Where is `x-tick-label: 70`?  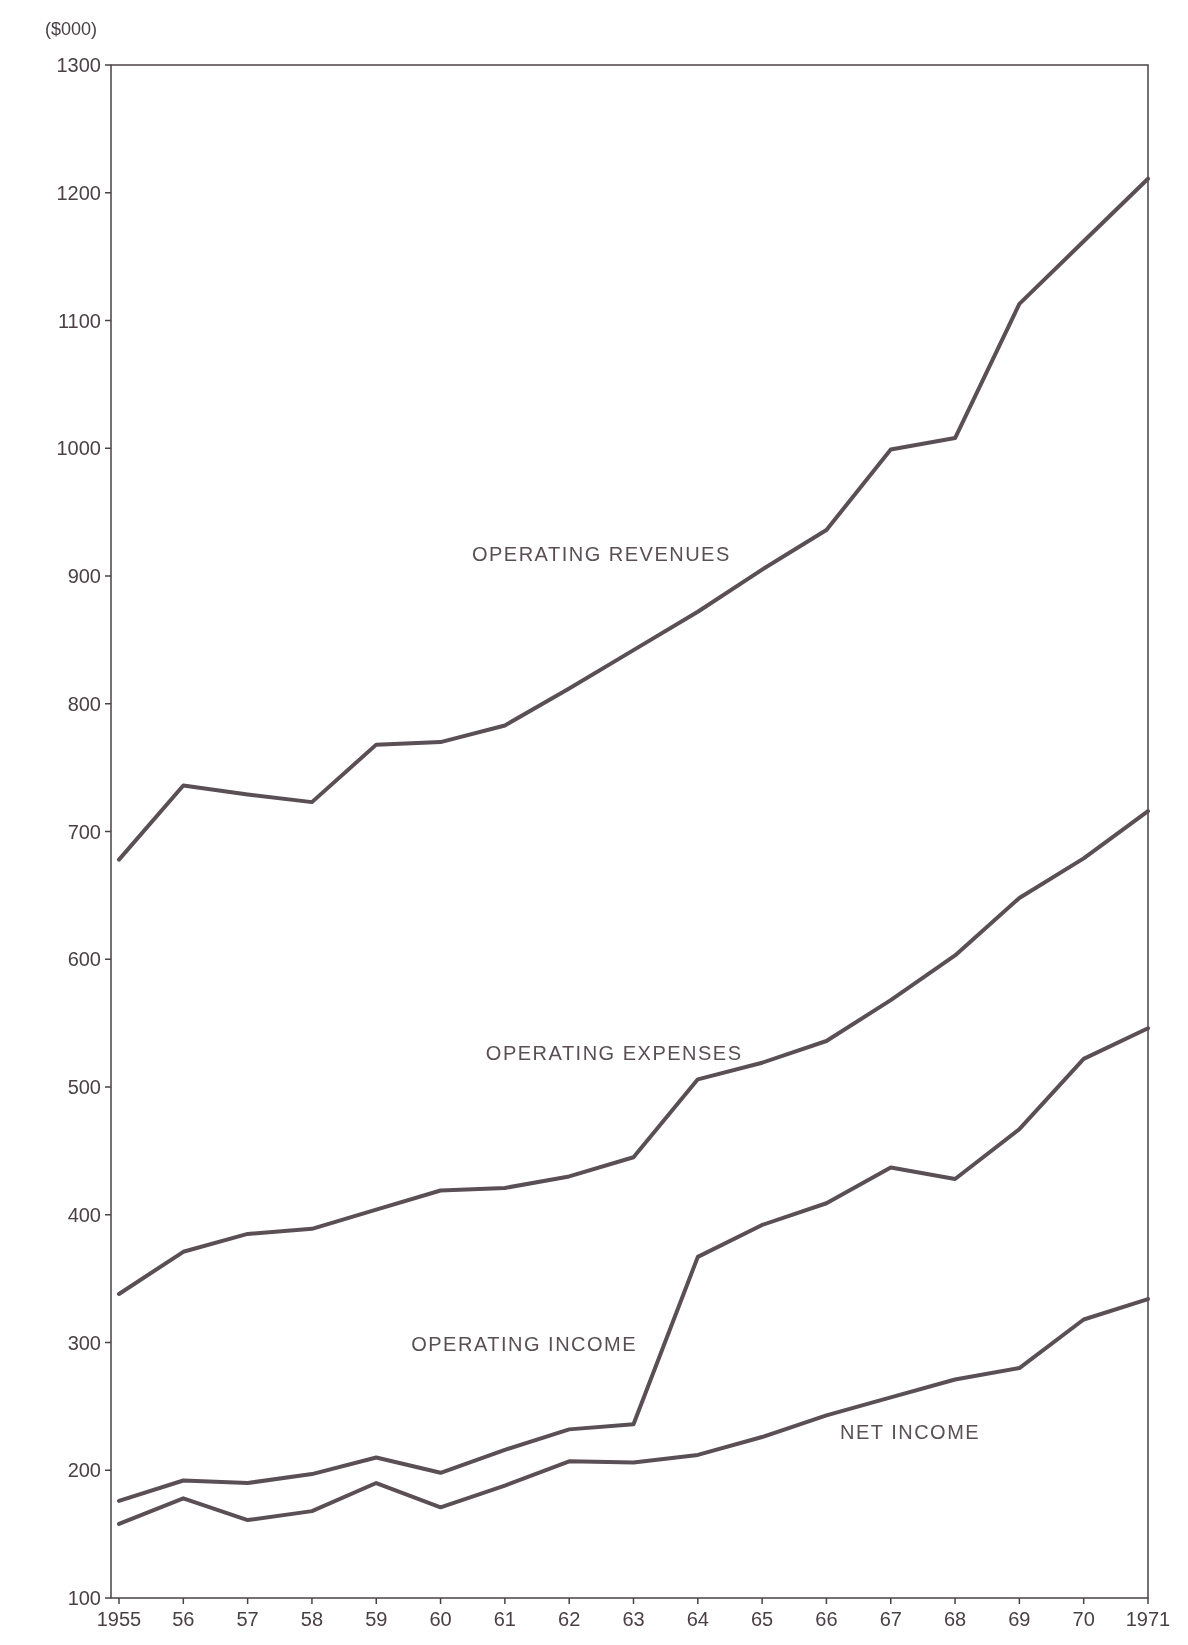 x-tick-label: 70 is located at coordinates (1083, 1619).